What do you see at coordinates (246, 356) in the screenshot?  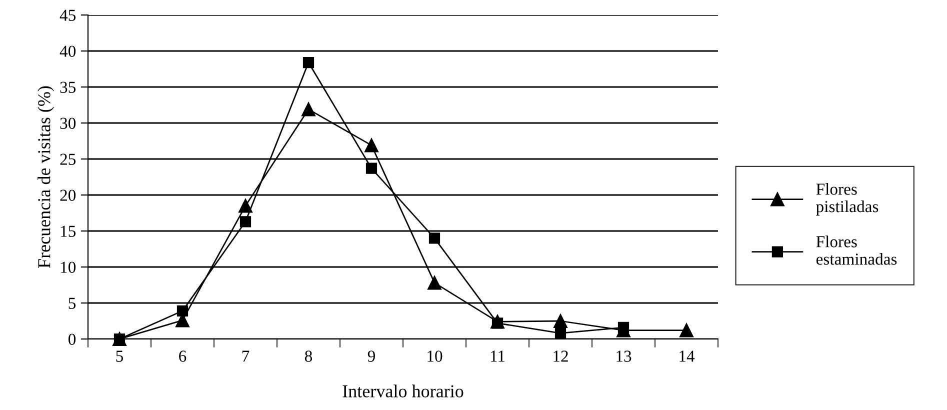 I see `x-tick-label: 7` at bounding box center [246, 356].